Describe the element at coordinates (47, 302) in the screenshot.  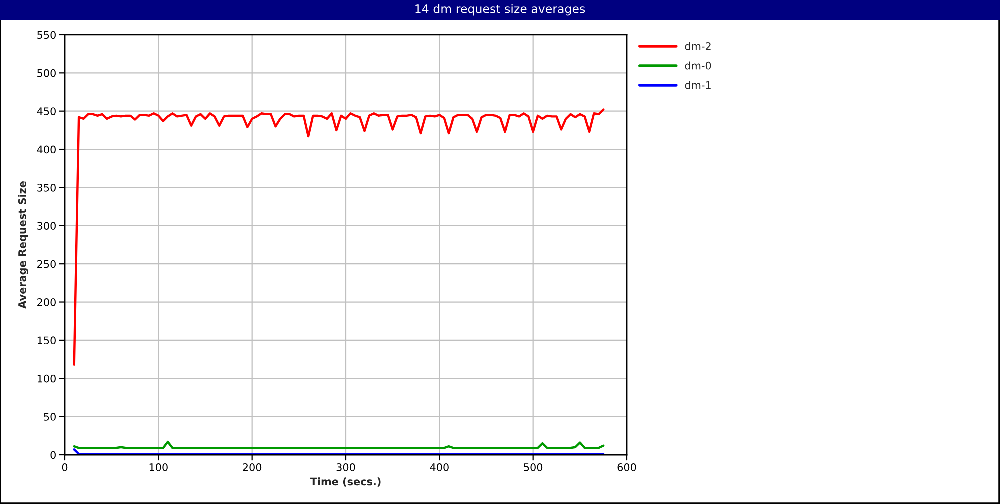
I see `y-tick-label: 200` at that location.